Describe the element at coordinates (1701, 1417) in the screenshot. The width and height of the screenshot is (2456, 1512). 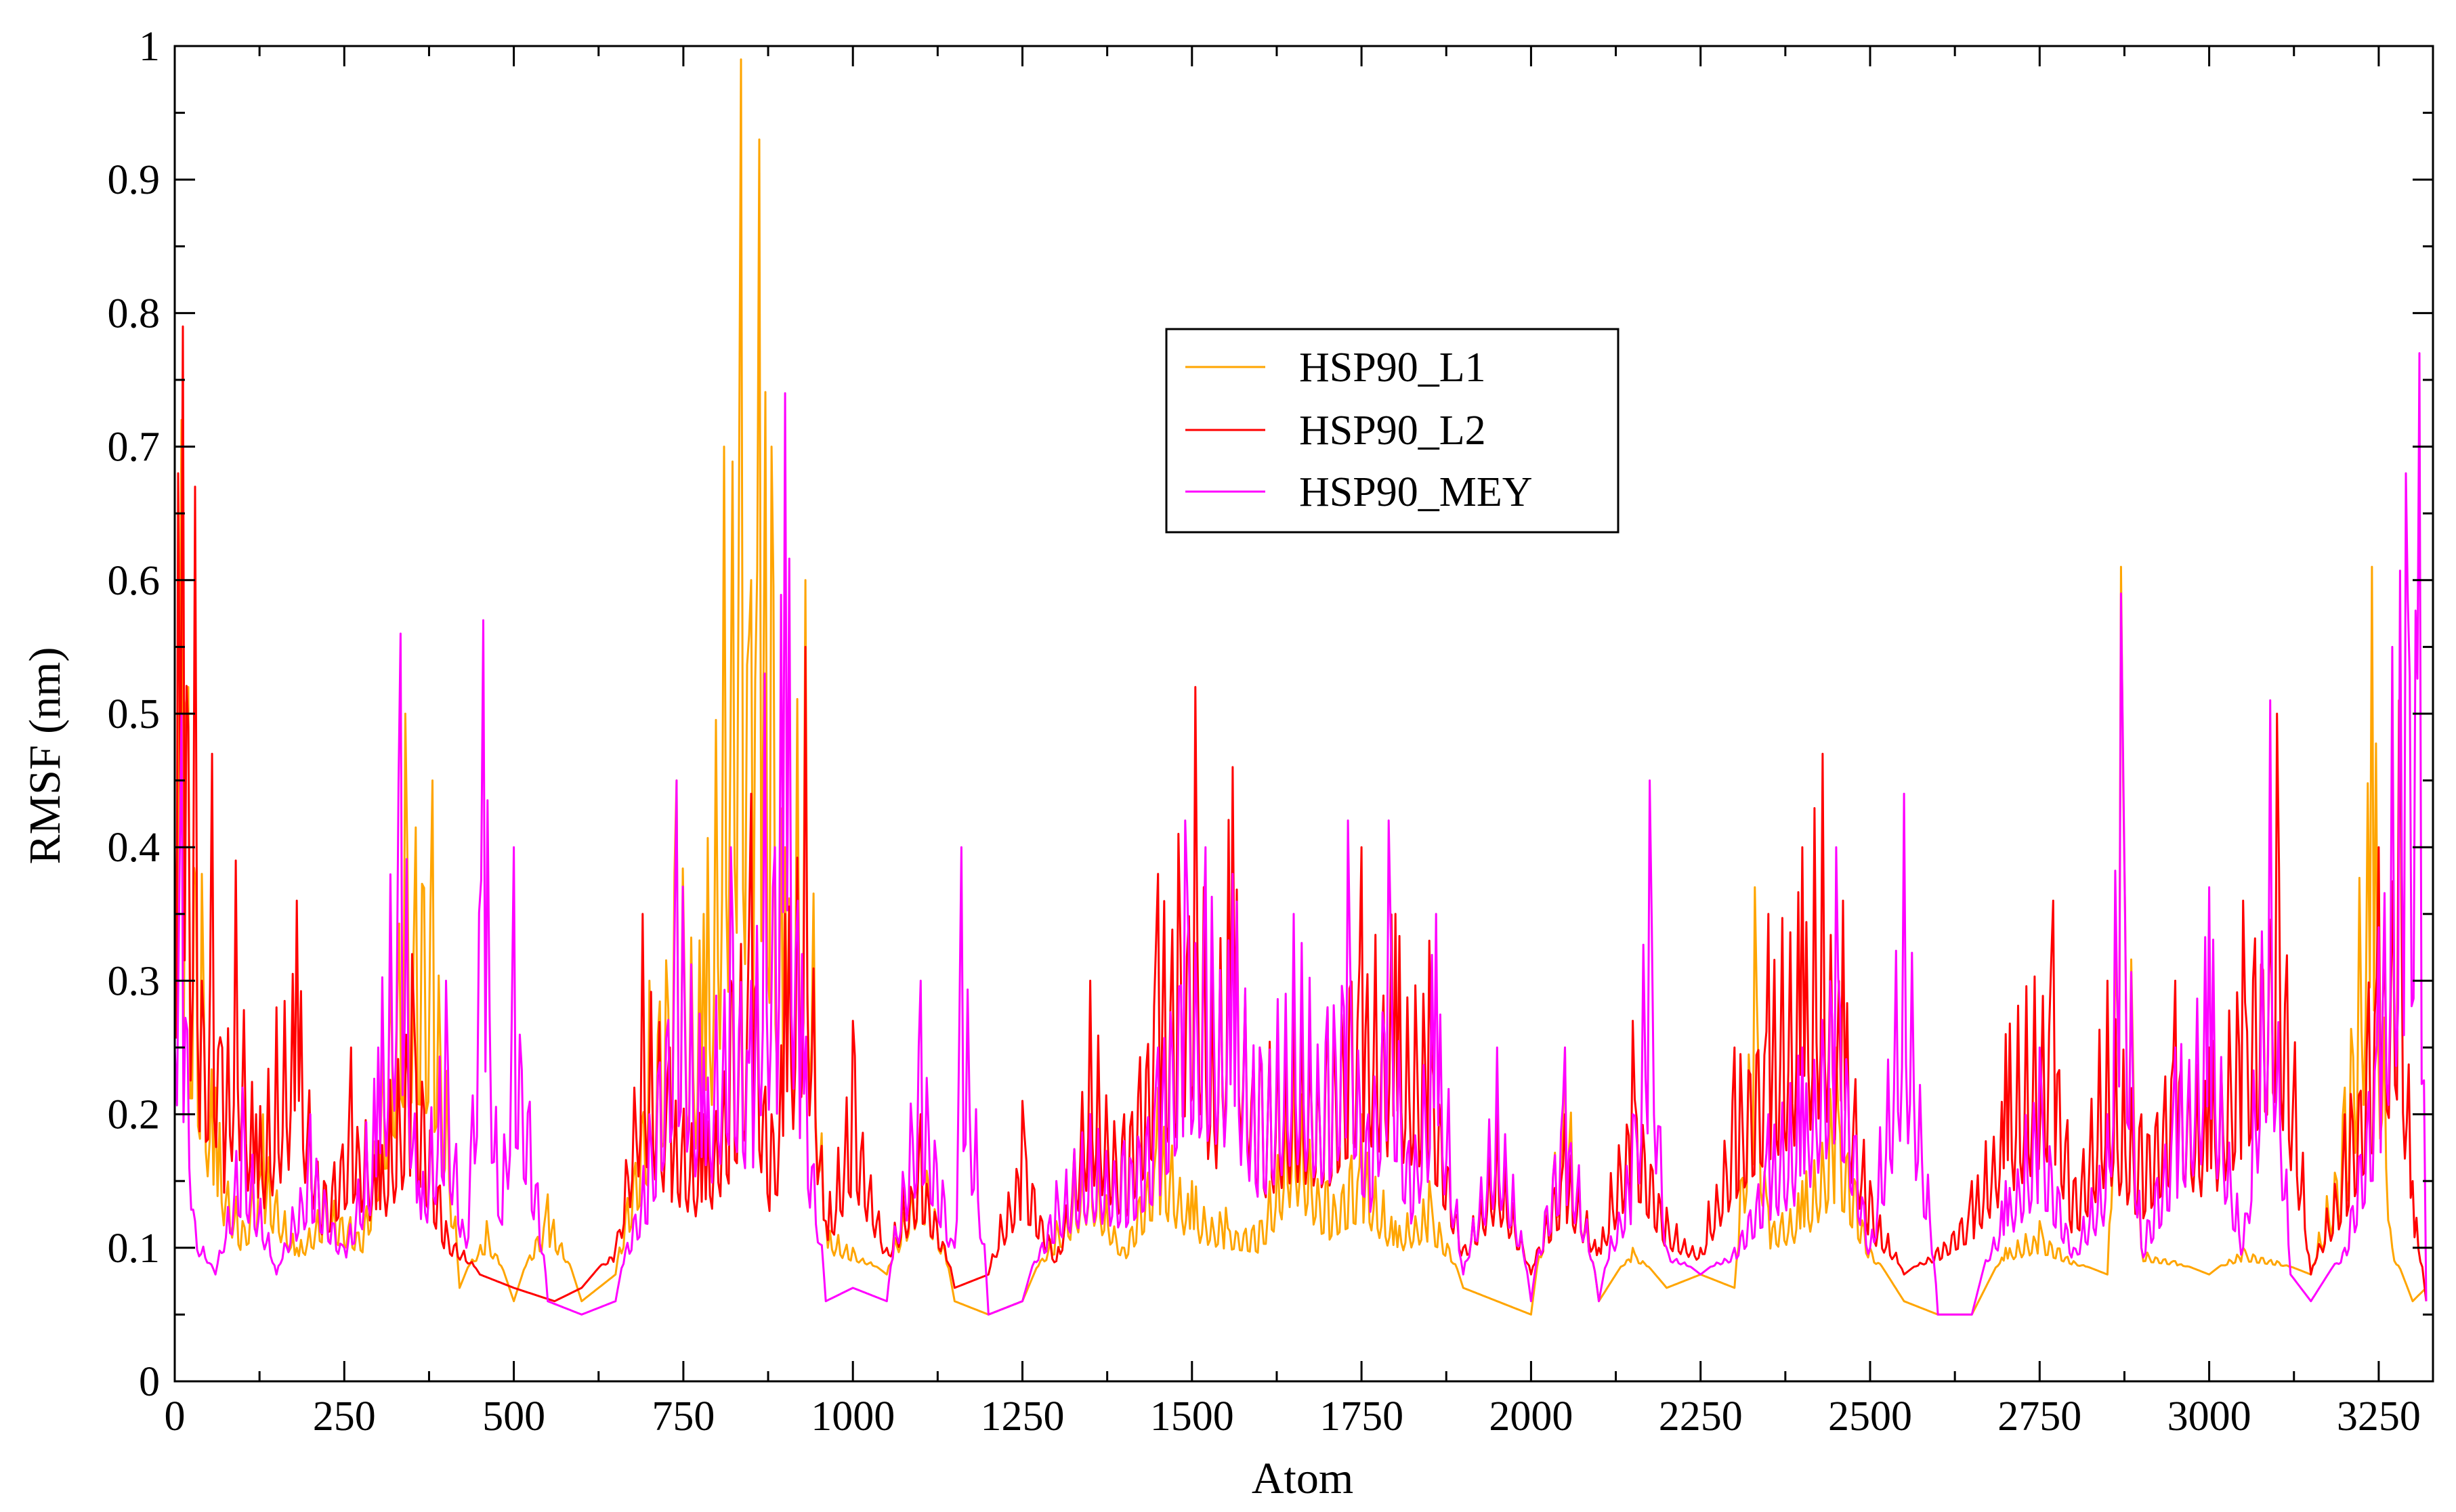
I see `x-tick-label: 2250` at that location.